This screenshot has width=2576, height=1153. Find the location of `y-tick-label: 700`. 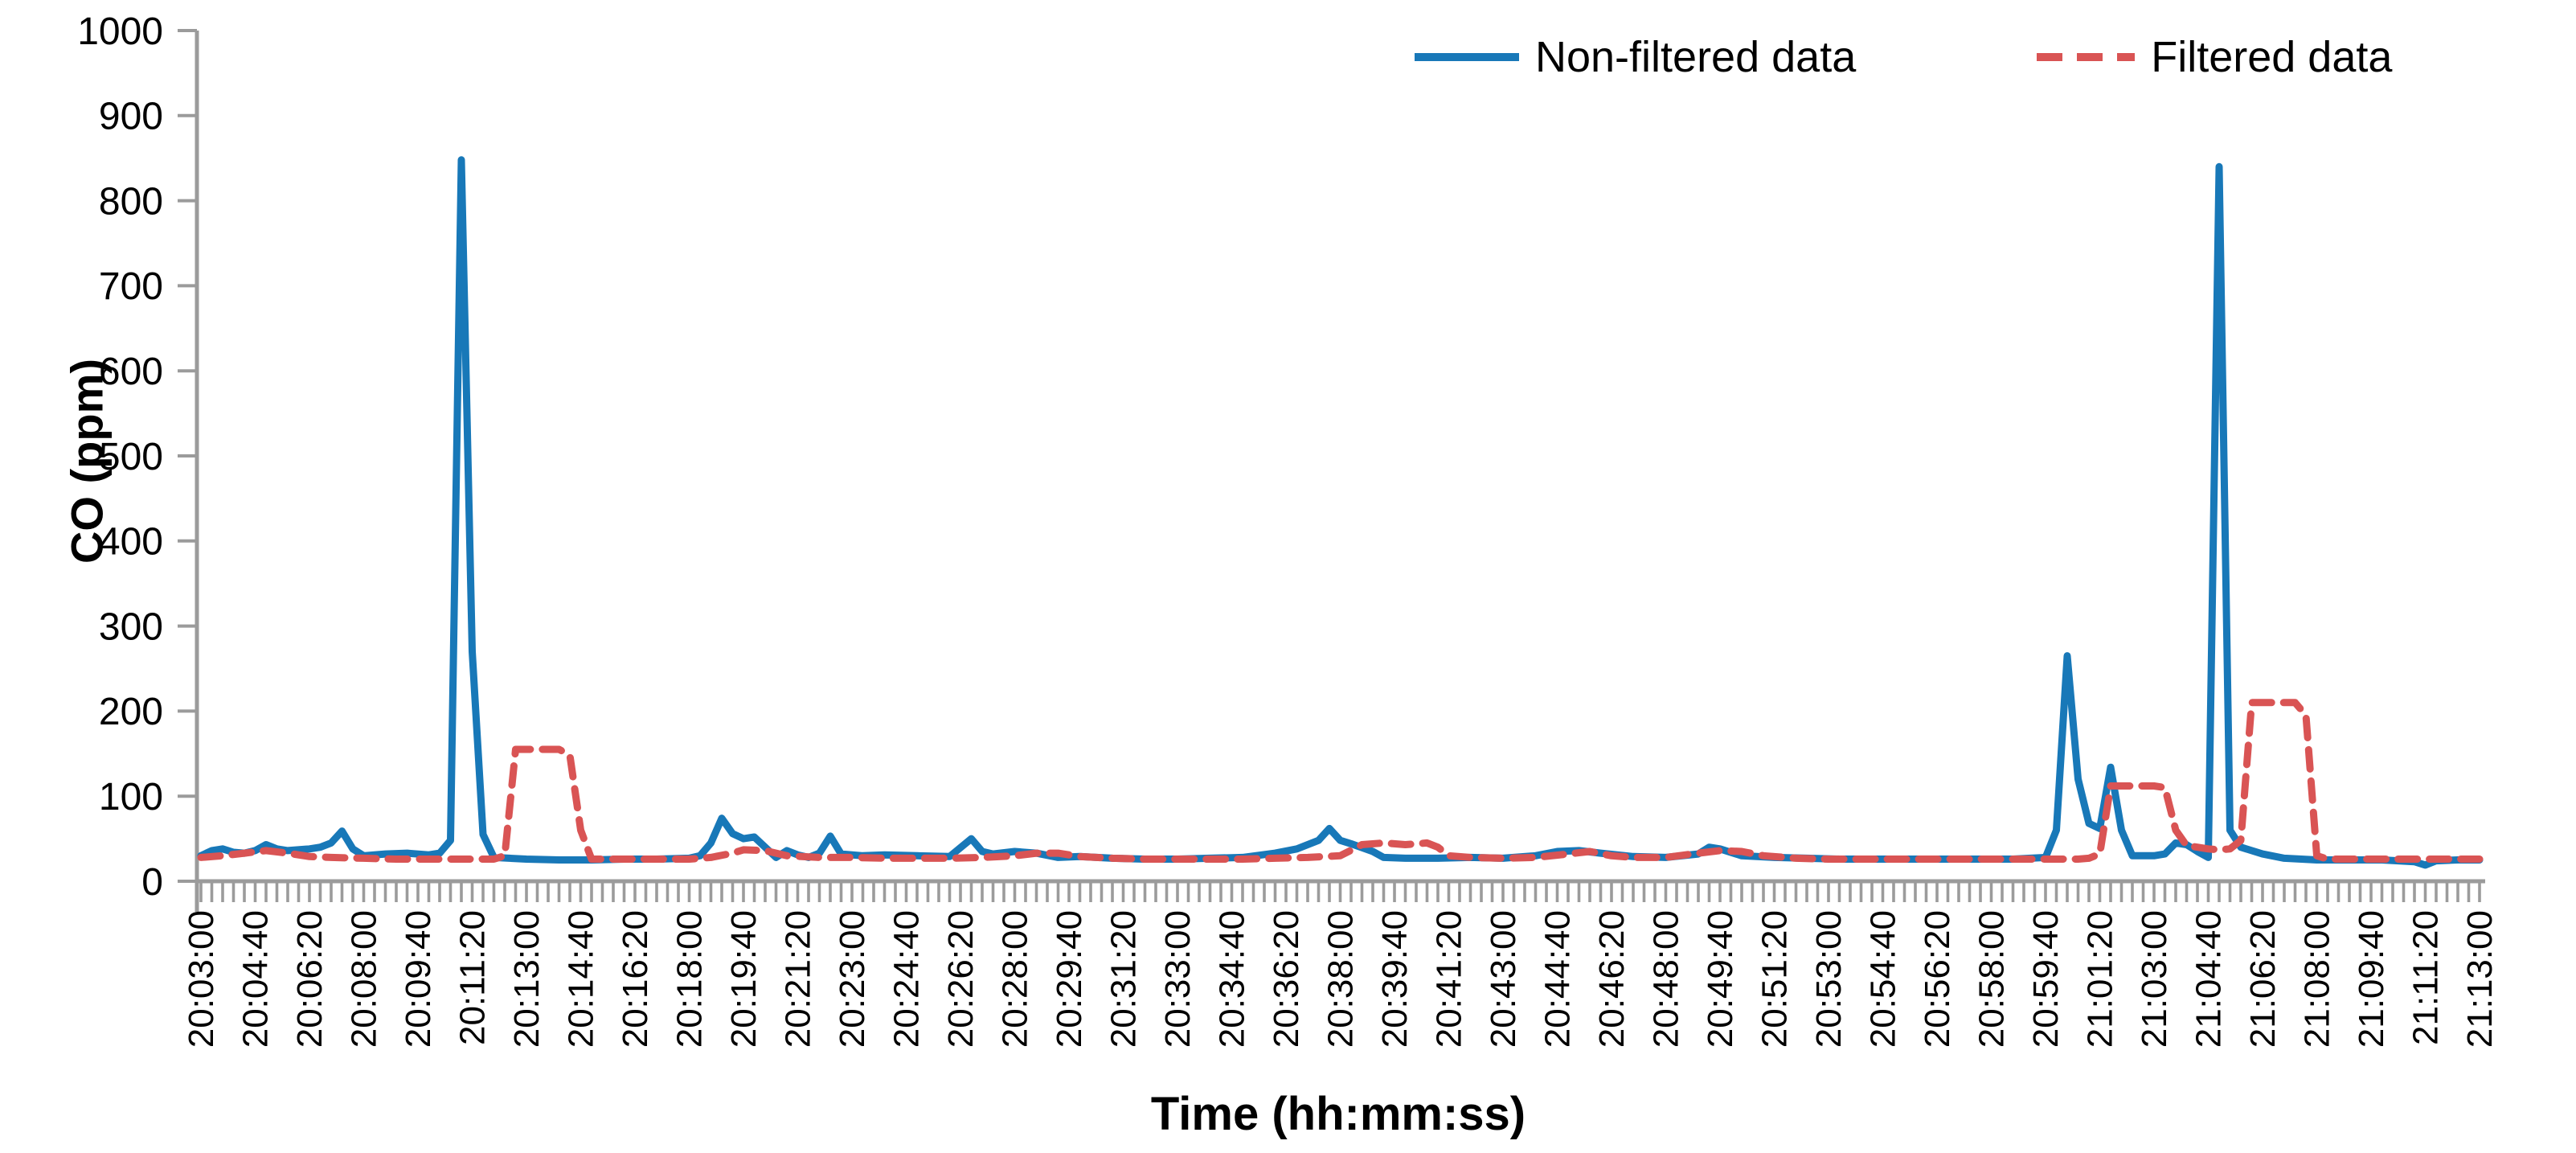

y-tick-label: 700 is located at coordinates (131, 286).